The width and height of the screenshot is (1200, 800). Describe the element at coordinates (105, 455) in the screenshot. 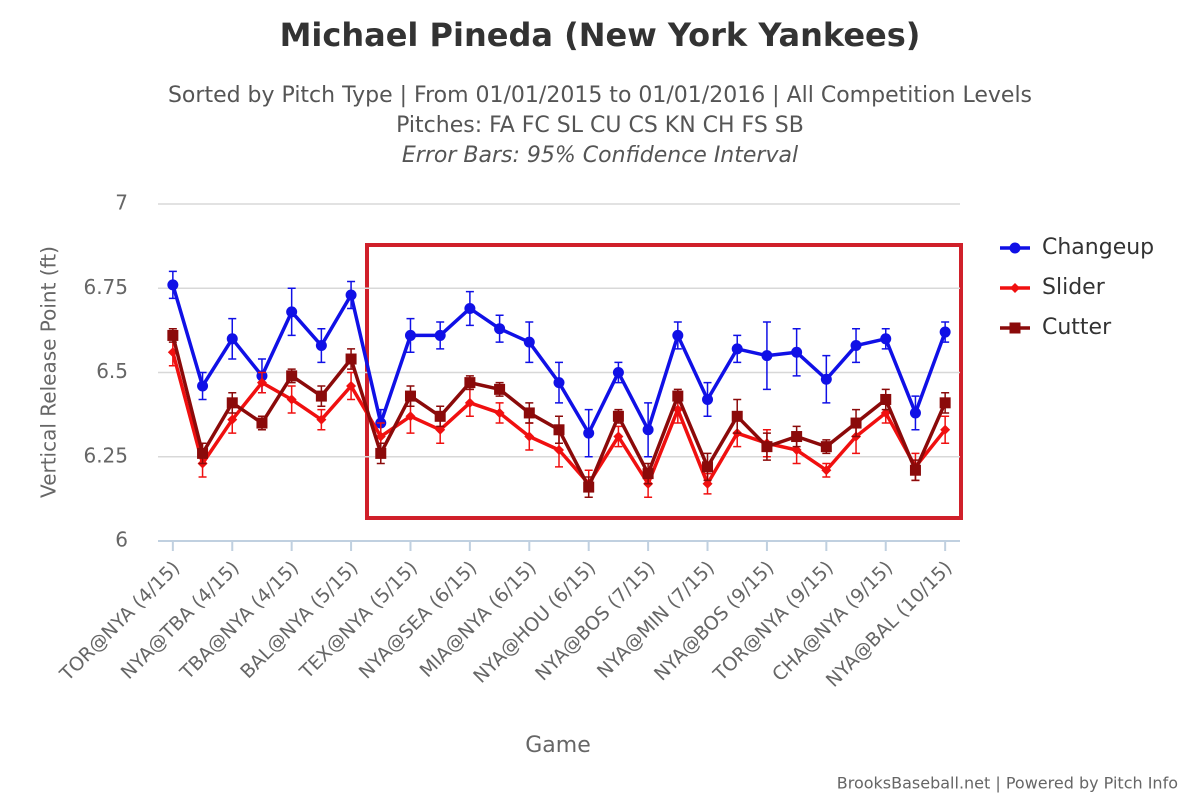

I see `y-tick-label: 6.25` at that location.